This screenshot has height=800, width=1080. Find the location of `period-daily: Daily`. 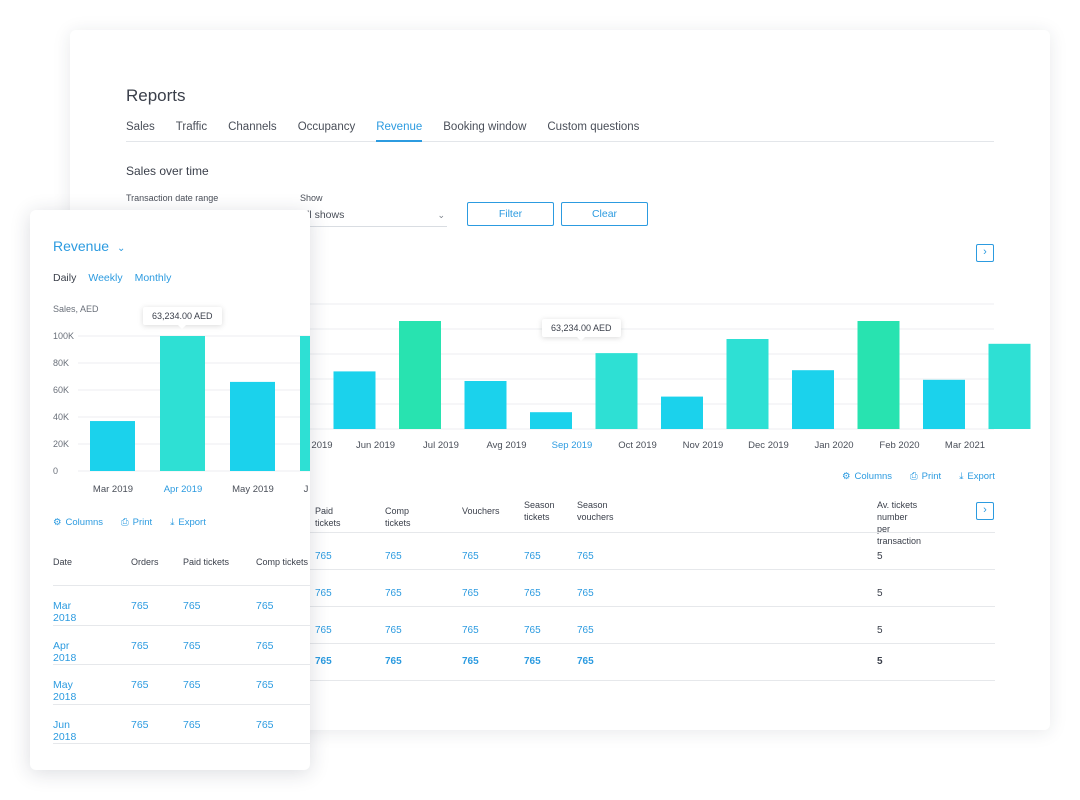

period-daily: Daily is located at coordinates (65, 278).